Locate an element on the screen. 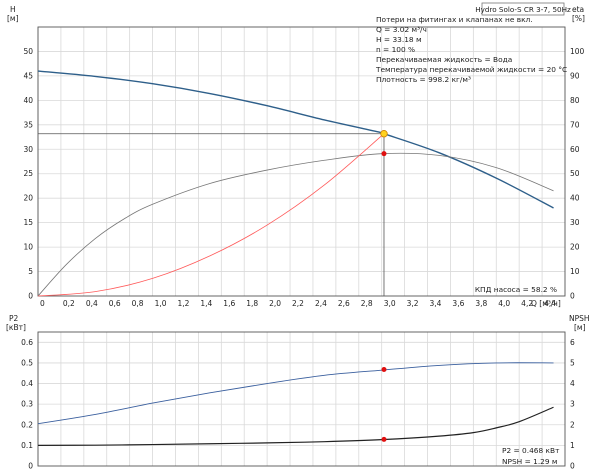  npsh-tick-label: 2 is located at coordinates (572, 424).